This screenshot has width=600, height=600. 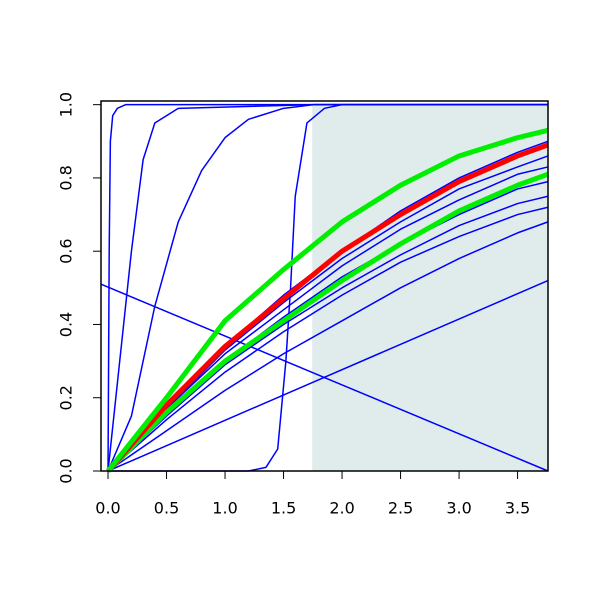 What do you see at coordinates (66, 177) in the screenshot?
I see `y-tick-label: 0.8` at bounding box center [66, 177].